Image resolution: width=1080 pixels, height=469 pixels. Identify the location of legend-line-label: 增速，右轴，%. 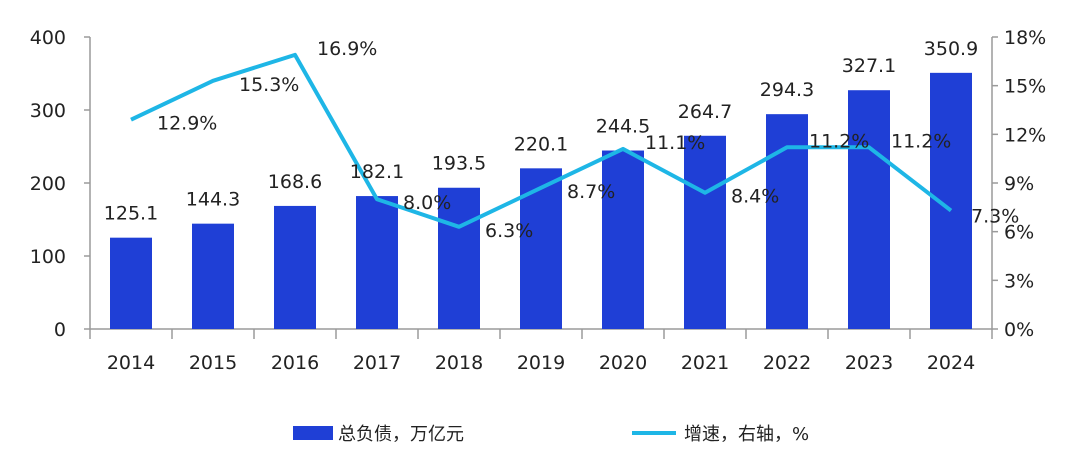
(746, 434).